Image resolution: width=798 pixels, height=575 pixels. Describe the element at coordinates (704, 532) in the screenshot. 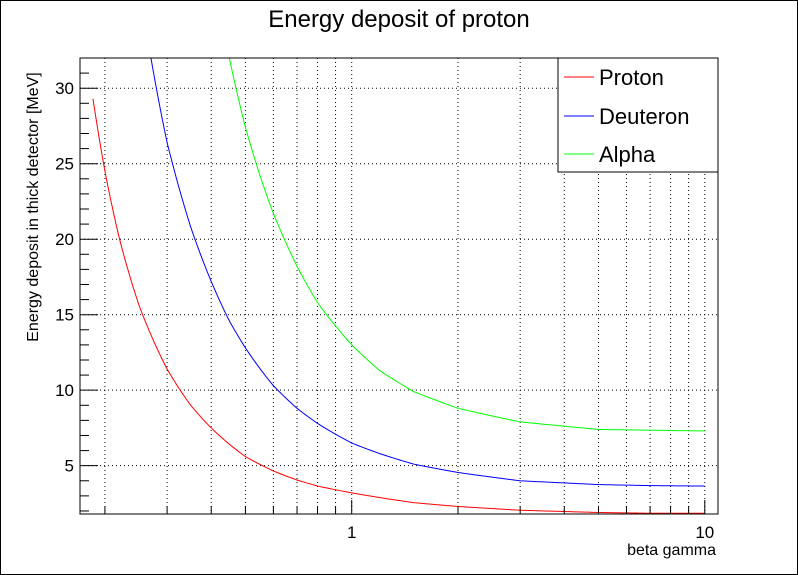

I see `x-tick-label: 10` at that location.